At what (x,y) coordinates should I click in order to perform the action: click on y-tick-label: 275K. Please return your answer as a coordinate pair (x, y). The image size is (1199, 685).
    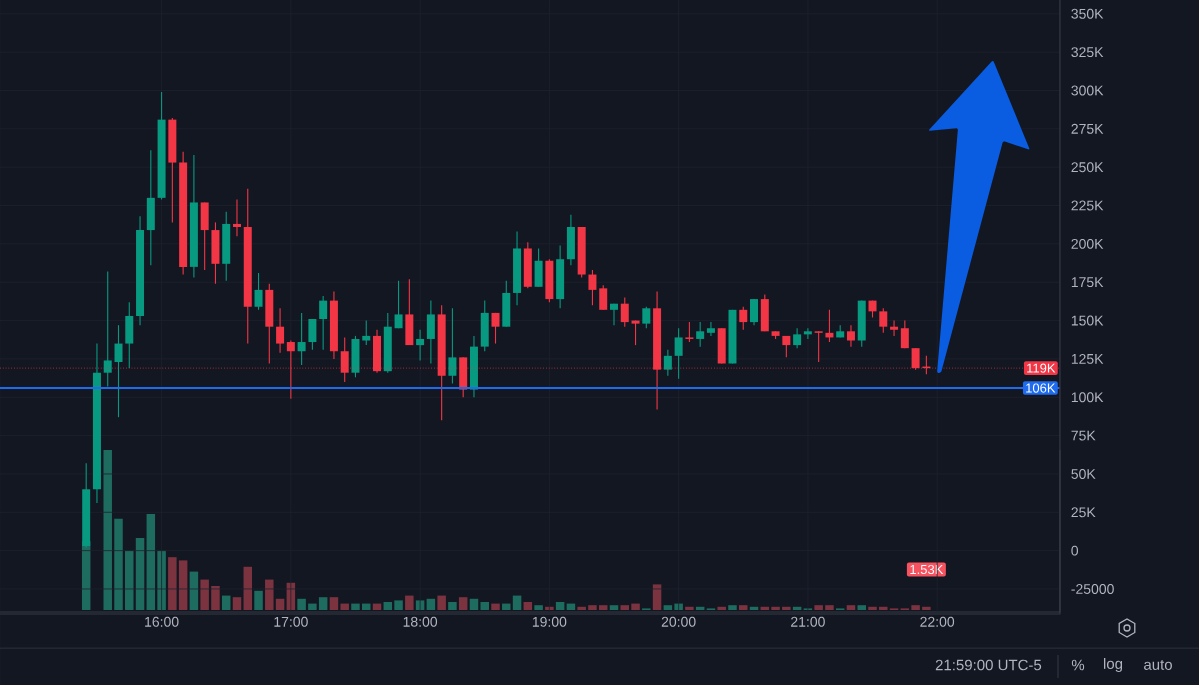
    Looking at the image, I should click on (1087, 128).